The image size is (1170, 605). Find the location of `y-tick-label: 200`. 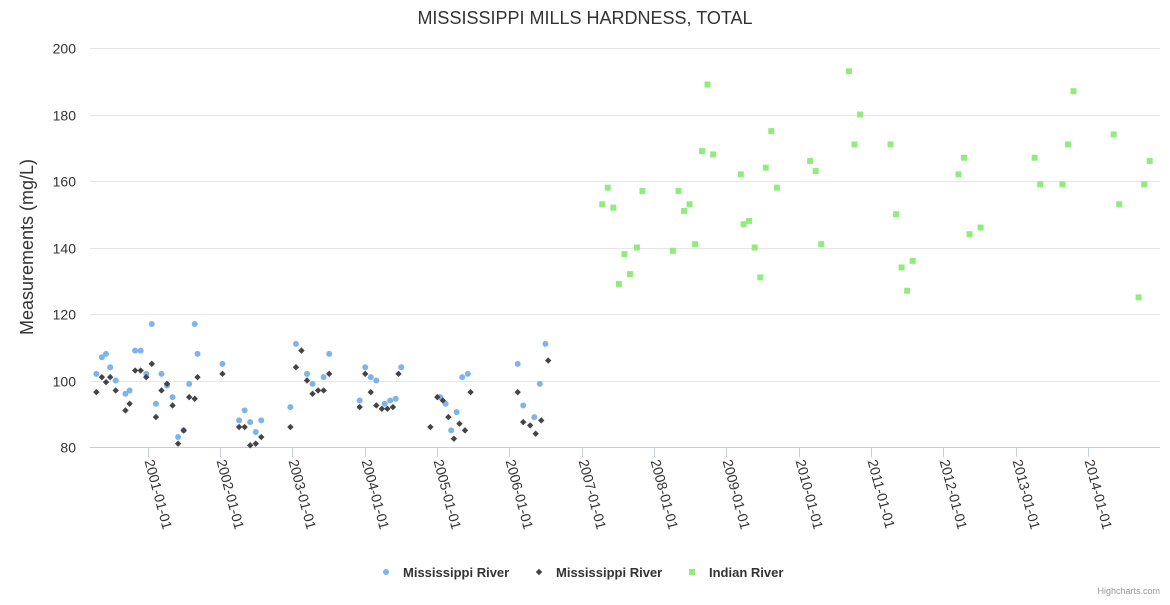

y-tick-label: 200 is located at coordinates (65, 49).